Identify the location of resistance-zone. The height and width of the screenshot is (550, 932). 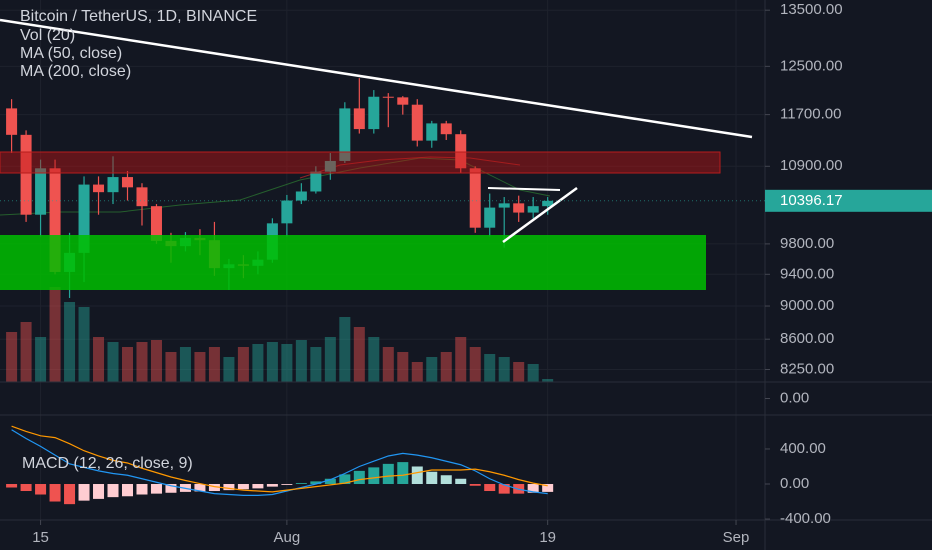
(360, 162).